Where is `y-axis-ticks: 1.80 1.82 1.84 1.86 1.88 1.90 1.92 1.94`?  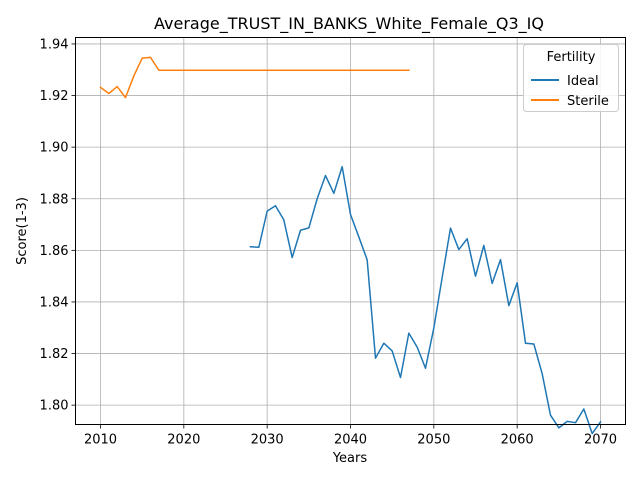 y-axis-ticks: 1.80 1.82 1.84 1.86 1.88 1.90 1.92 1.94 is located at coordinates (58, 225).